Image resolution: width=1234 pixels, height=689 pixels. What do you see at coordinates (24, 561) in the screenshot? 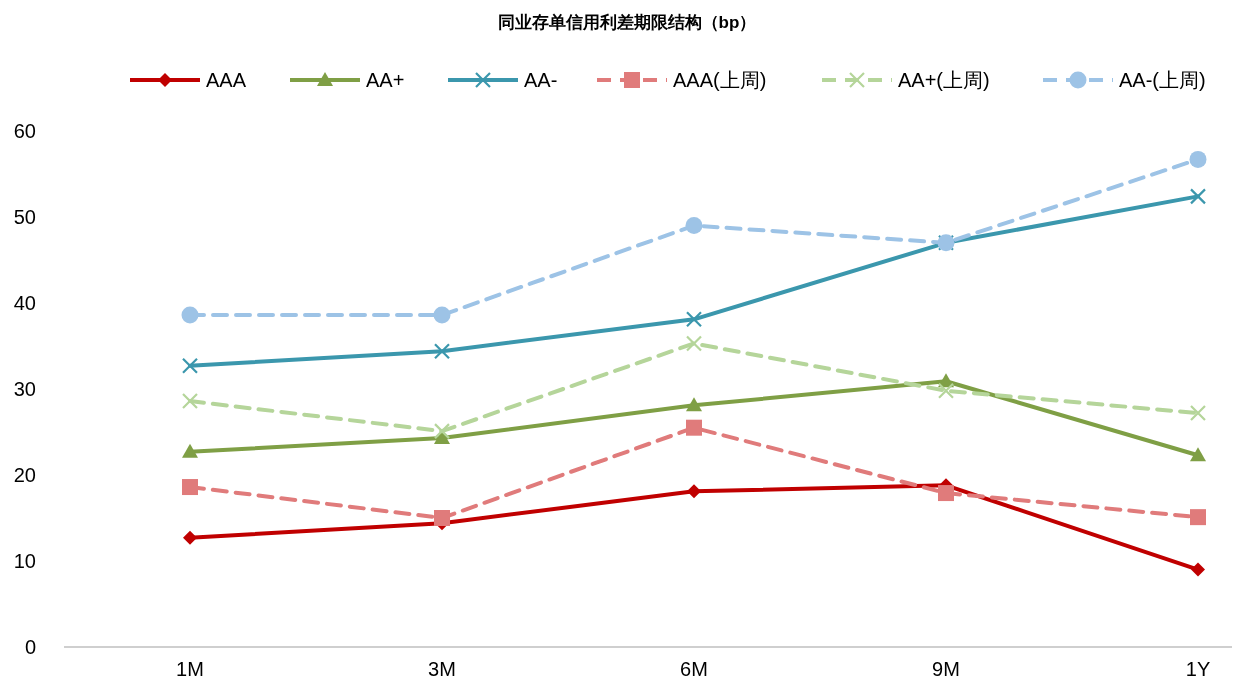
I see `y-tick-label: 10` at bounding box center [24, 561].